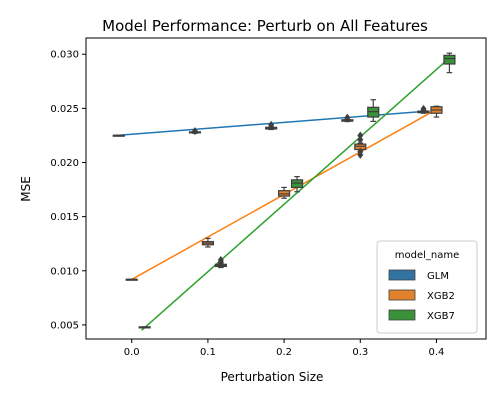 This screenshot has height=400, width=500. I want to click on y-tick-label-3: 0.020, so click(64, 163).